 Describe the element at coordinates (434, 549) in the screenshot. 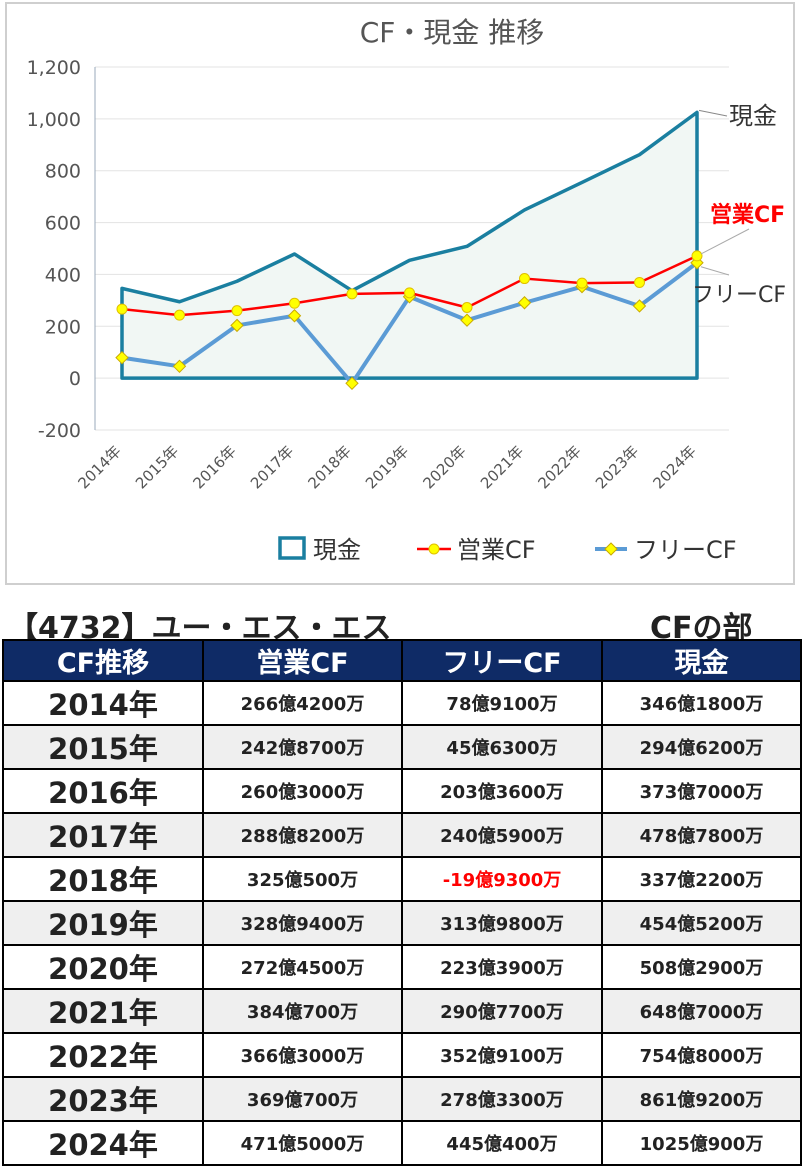

I see `legend-marker-operating-cf` at that location.